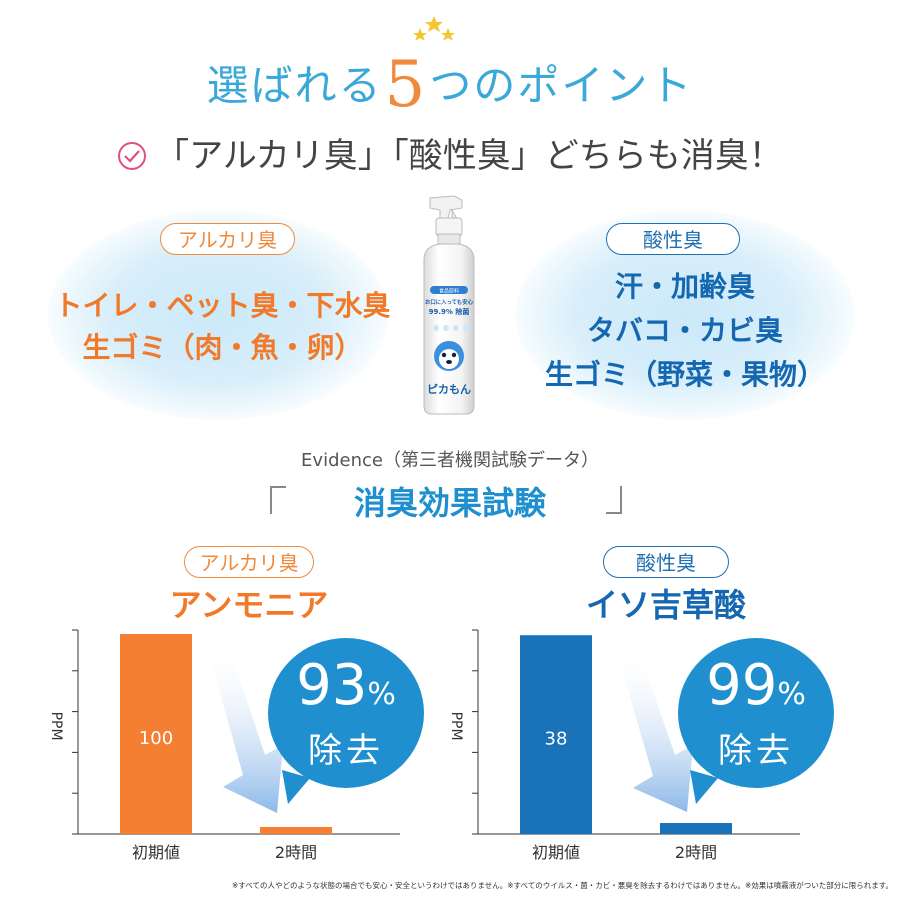 The height and width of the screenshot is (900, 900). Describe the element at coordinates (449, 503) in the screenshot. I see `test-title: 消臭効果試験` at that location.